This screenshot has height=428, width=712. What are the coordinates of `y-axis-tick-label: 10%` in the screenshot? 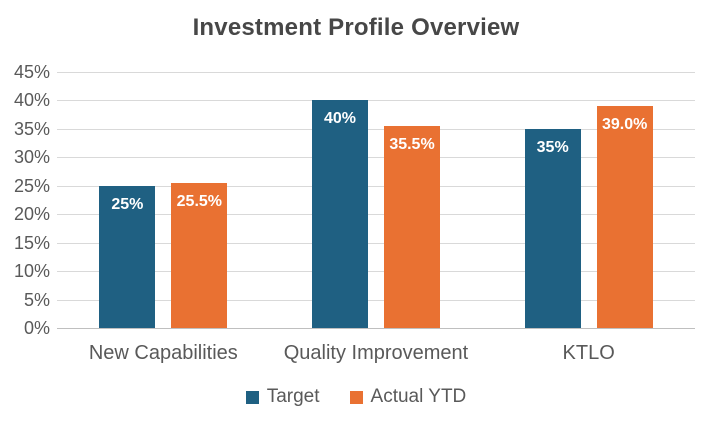 It's located at (31, 271).